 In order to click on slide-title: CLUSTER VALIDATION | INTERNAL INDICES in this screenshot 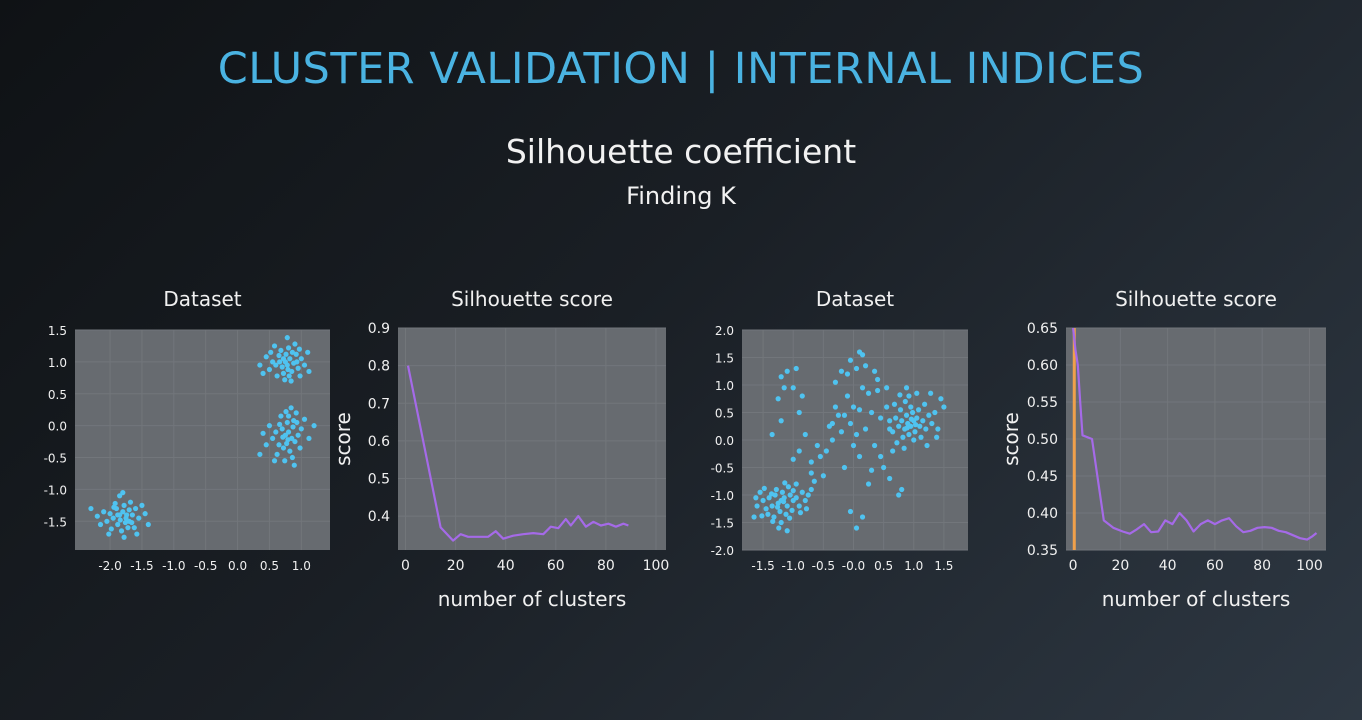, I will do `click(681, 69)`.